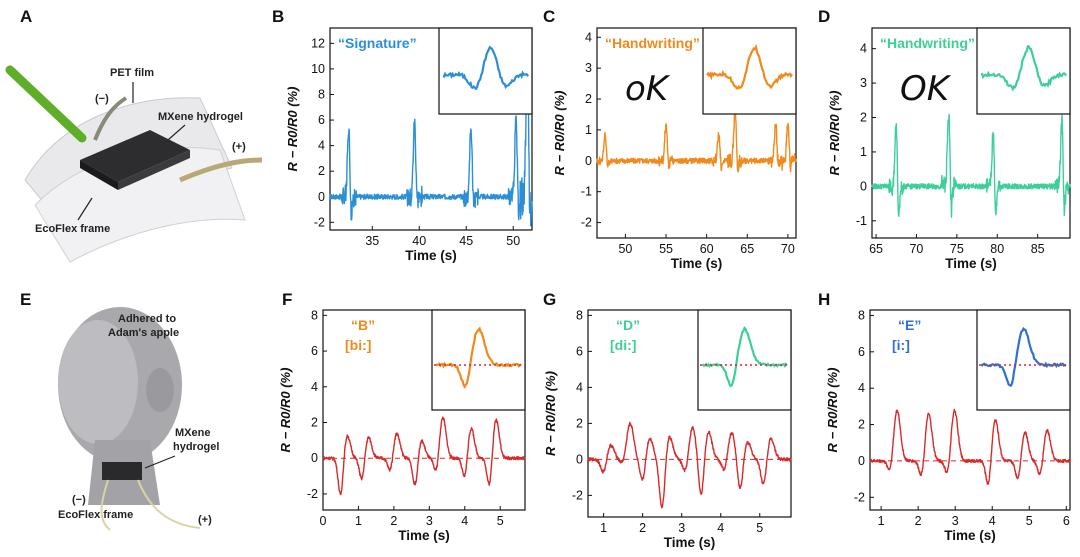  Describe the element at coordinates (861, 315) in the screenshot. I see `y-tick-label-h: 8` at that location.